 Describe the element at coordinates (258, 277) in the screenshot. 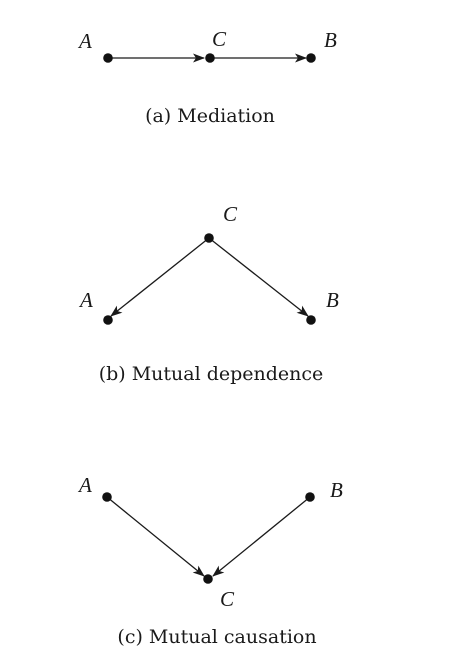

I see `edge-c-to-b` at that location.